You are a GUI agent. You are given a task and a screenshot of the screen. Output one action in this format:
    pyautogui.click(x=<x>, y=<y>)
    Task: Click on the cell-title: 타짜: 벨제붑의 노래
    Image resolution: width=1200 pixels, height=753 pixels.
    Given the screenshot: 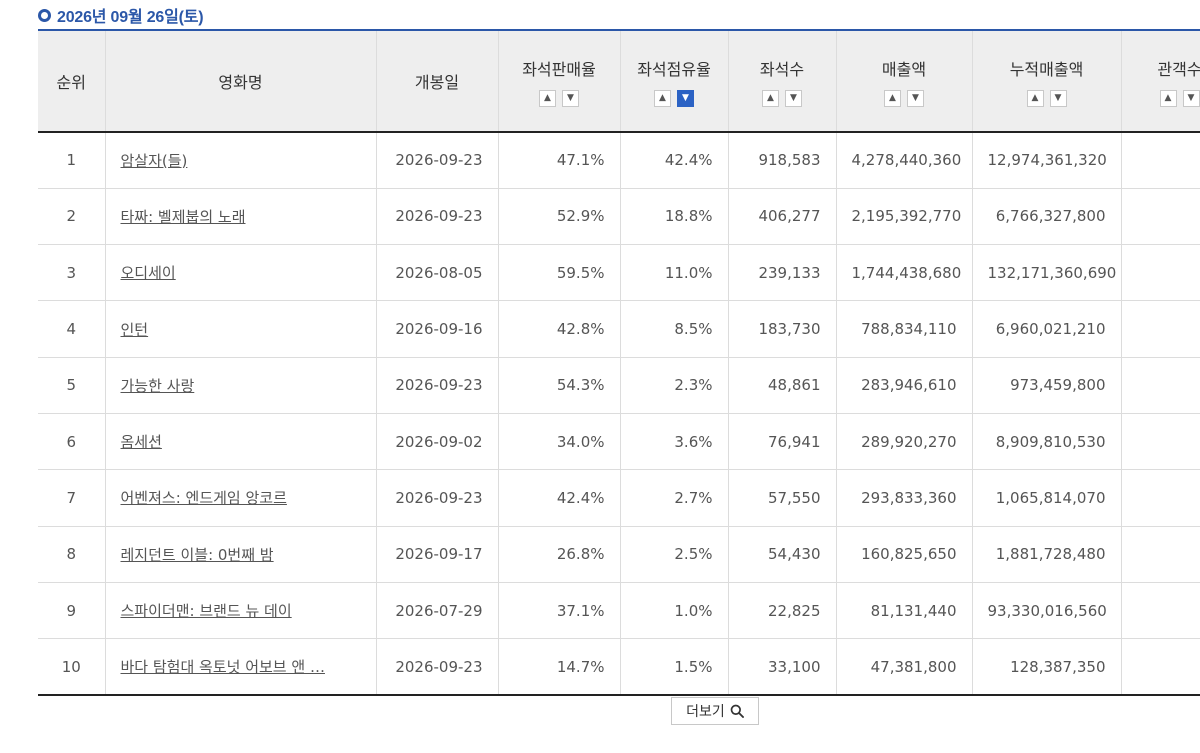 What is the action you would take?
    pyautogui.click(x=241, y=217)
    